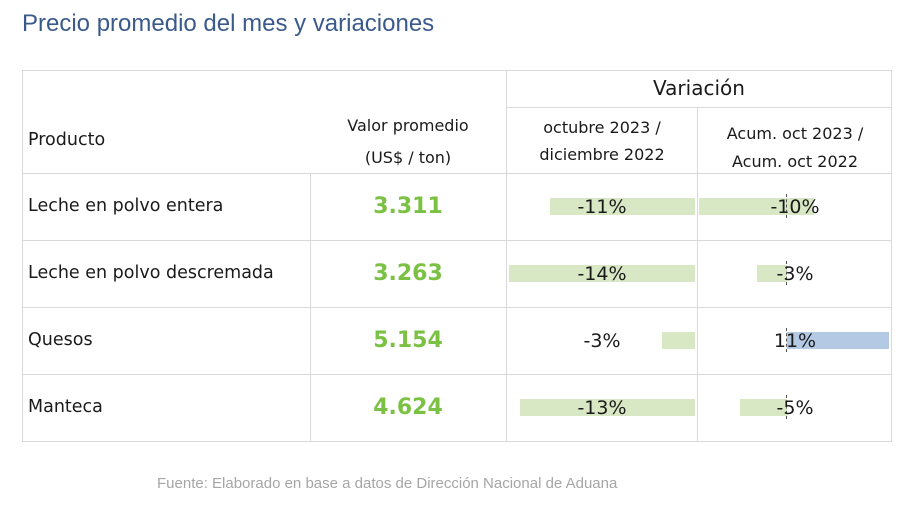 The image size is (916, 505). What do you see at coordinates (795, 207) in the screenshot?
I see `variation-cumulative: -10%` at bounding box center [795, 207].